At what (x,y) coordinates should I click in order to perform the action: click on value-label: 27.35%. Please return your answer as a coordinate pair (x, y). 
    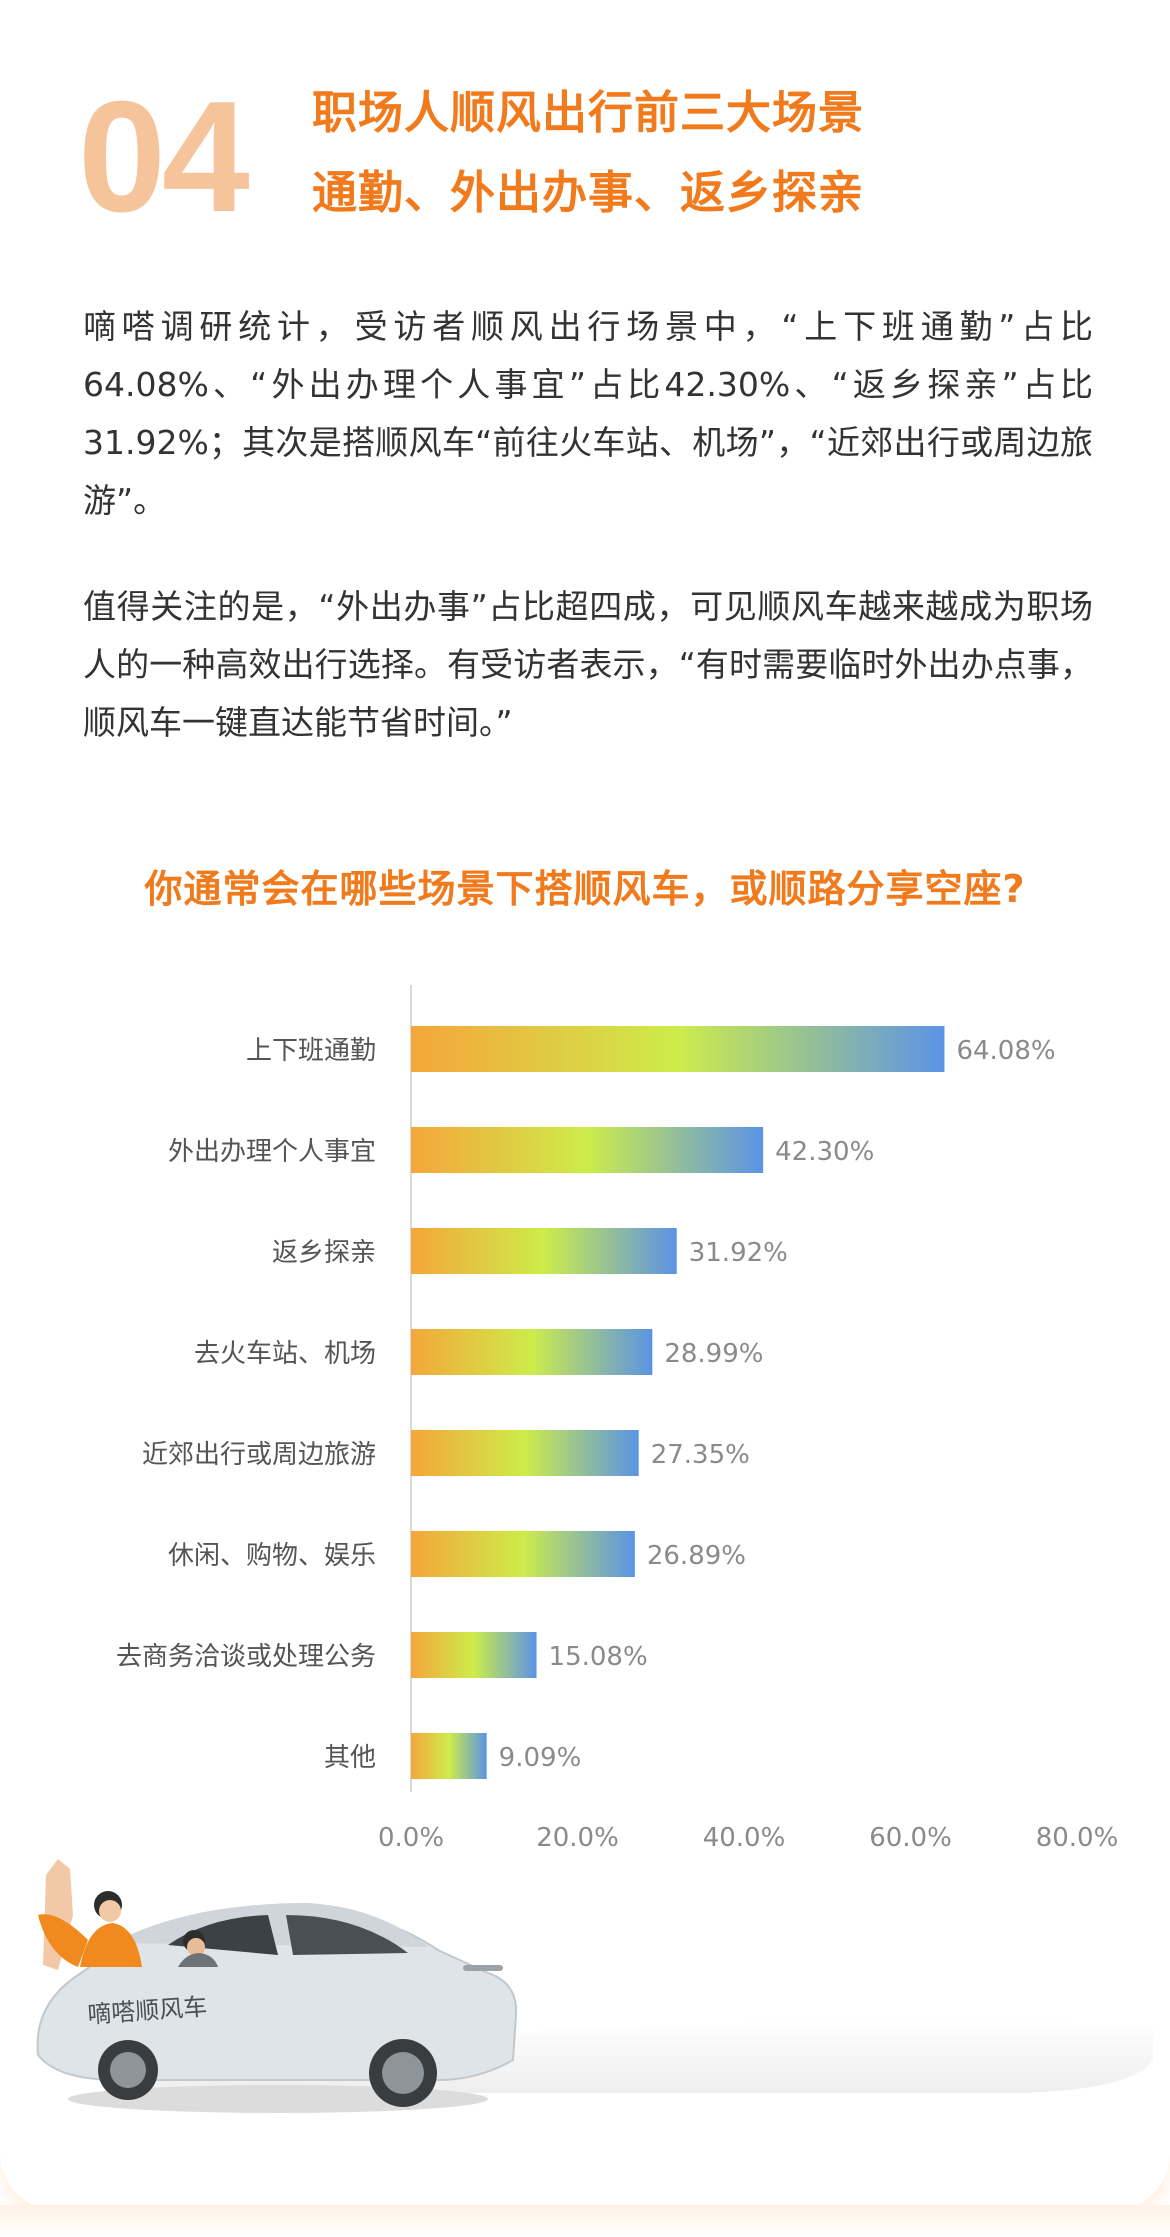
    Looking at the image, I should click on (700, 1455).